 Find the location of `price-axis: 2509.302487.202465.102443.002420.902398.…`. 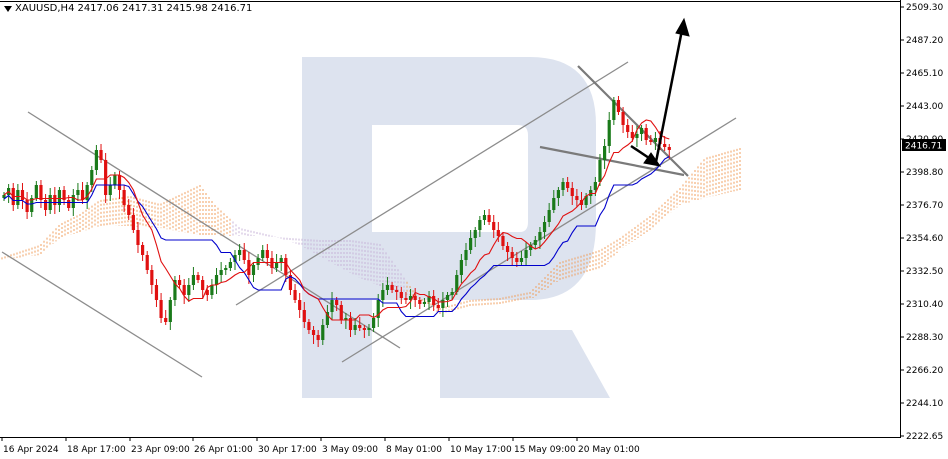

price-axis: 2509.302487.202465.102443.002420.902398.… is located at coordinates (921, 222).